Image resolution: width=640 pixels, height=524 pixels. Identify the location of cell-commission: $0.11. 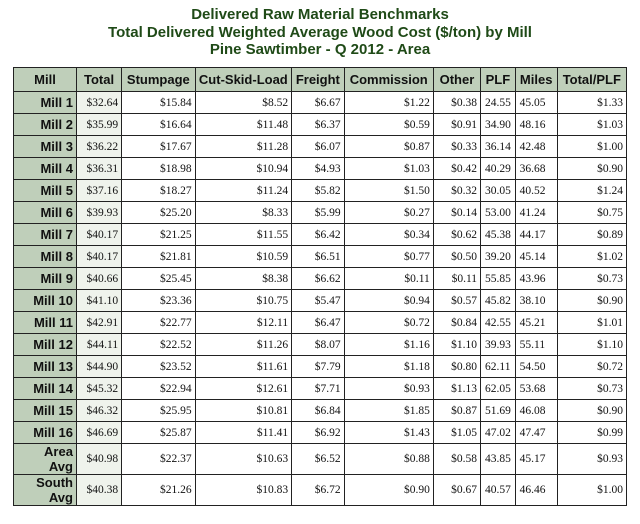
(388, 278).